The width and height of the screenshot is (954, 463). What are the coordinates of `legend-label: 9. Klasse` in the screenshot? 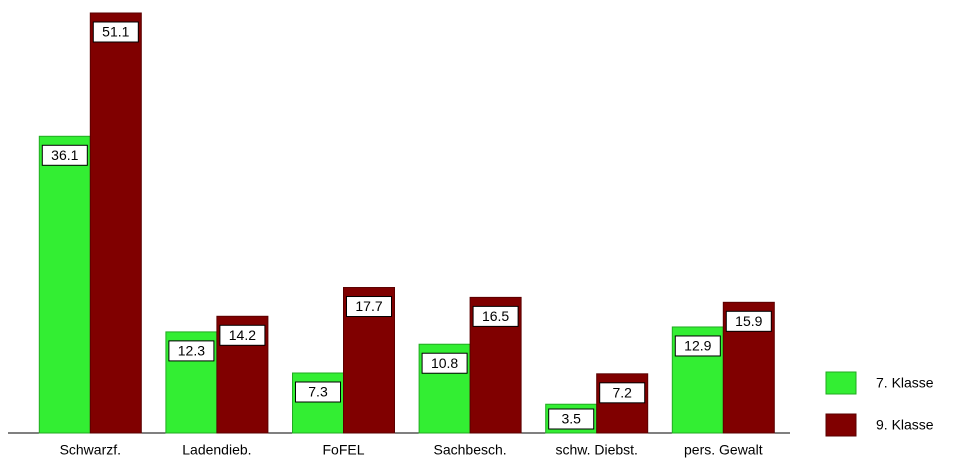 It's located at (905, 425).